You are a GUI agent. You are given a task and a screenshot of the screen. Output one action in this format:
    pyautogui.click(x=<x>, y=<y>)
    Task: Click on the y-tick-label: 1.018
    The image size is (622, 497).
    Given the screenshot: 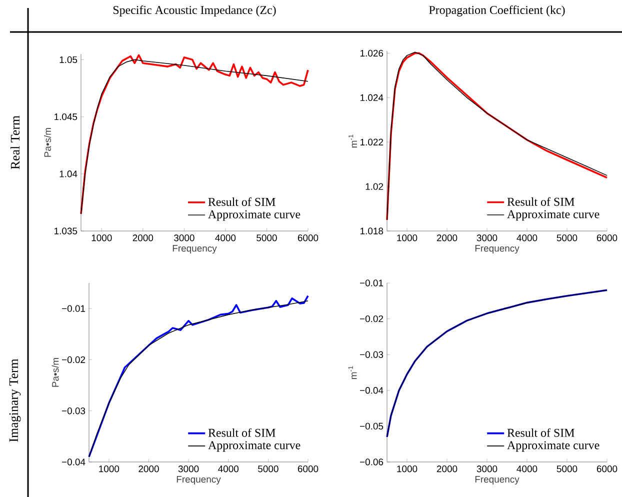 What is the action you would take?
    pyautogui.click(x=372, y=231)
    